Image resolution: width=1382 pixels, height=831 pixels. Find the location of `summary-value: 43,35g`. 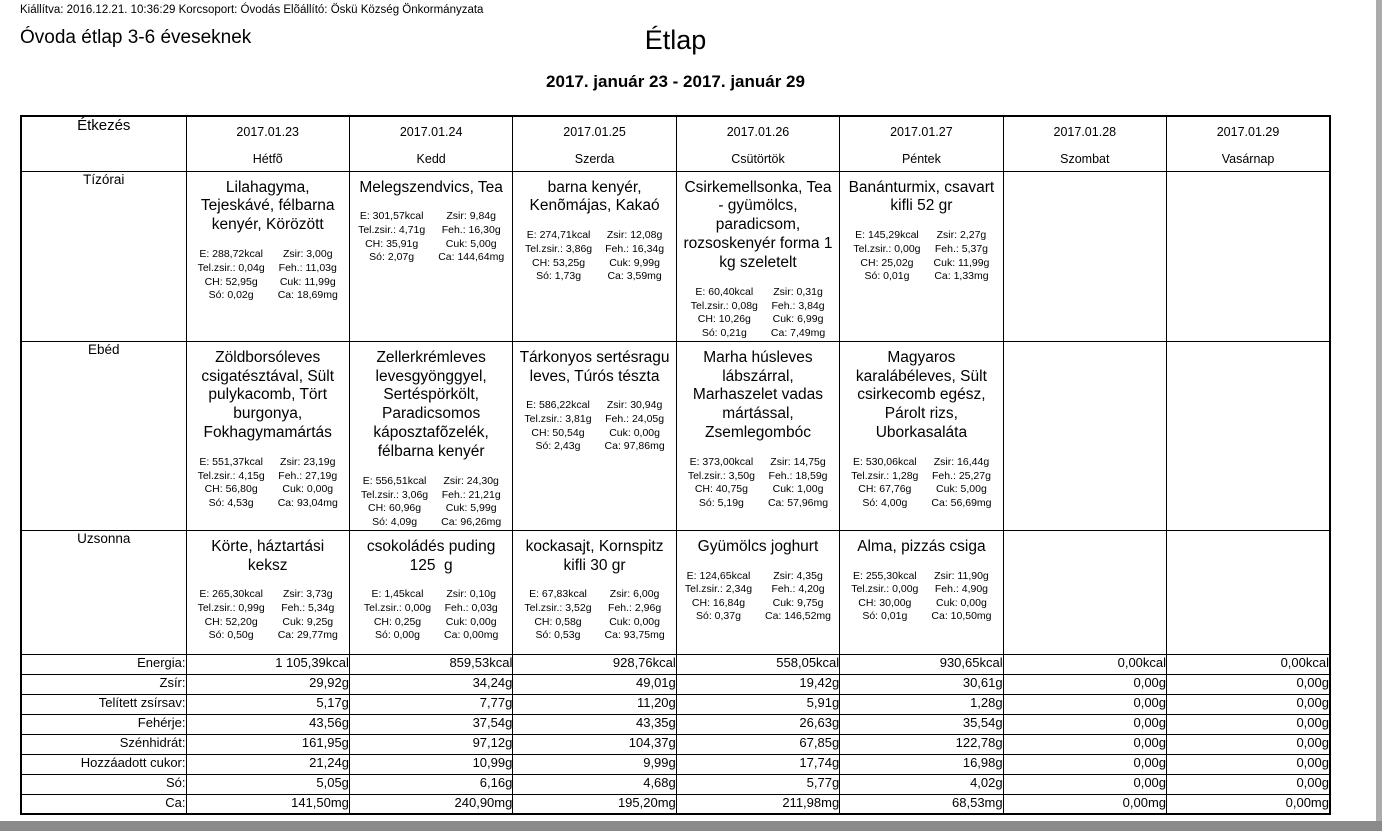

summary-value: 43,35g is located at coordinates (594, 724).